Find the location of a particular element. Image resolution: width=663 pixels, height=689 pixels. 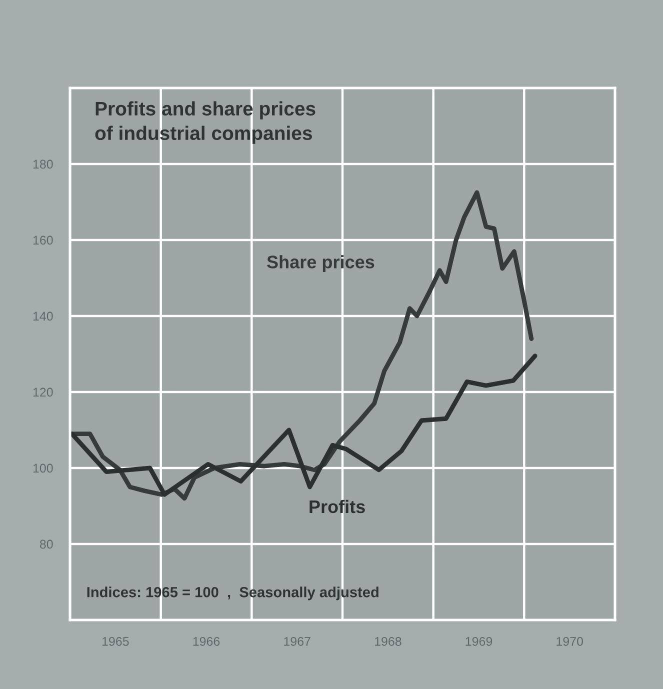

y-tick-label: 80 is located at coordinates (46, 544).